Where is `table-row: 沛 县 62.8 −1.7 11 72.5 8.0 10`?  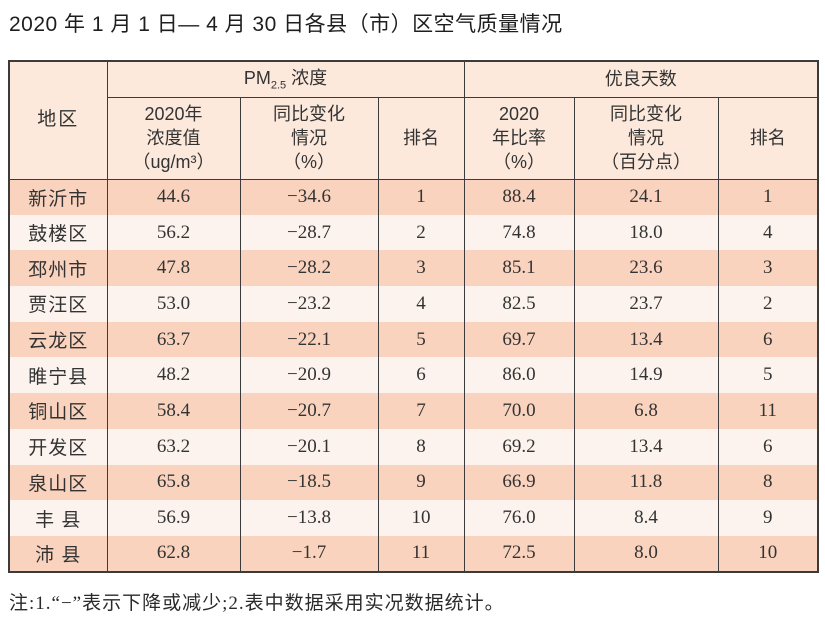
table-row: 沛 县 62.8 −1.7 11 72.5 8.0 10 is located at coordinates (413, 553).